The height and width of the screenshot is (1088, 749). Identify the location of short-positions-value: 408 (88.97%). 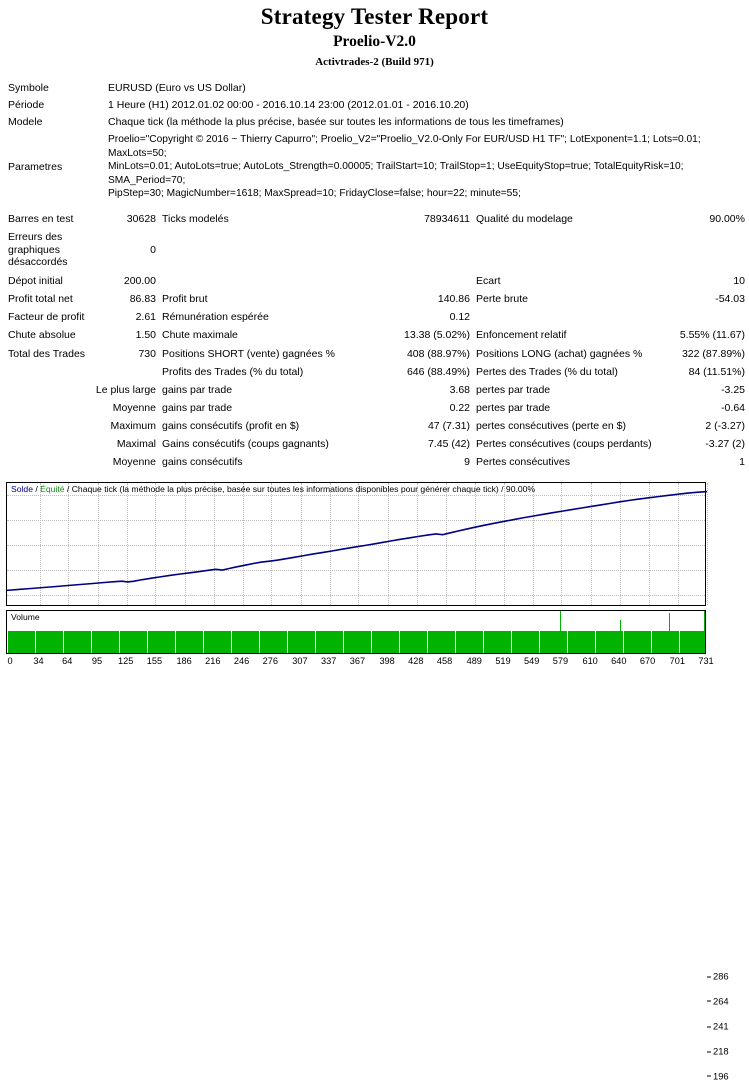
(438, 353).